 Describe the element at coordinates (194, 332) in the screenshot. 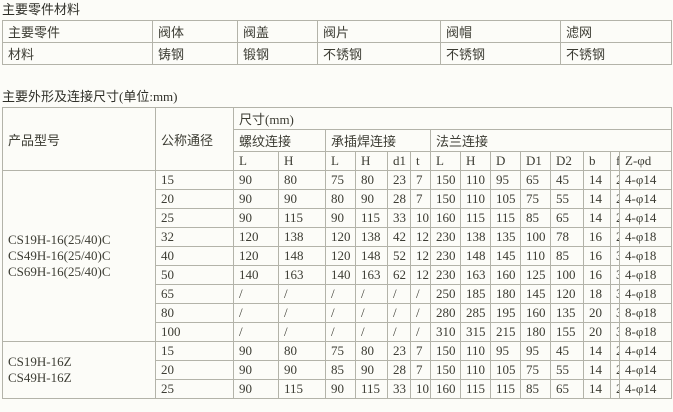

I see `nominal-diameter-cell: 100` at that location.